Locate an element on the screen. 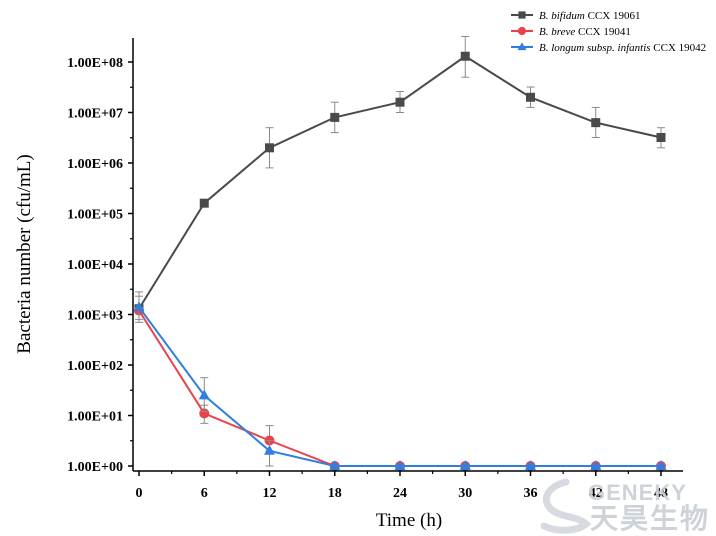  legend-label: B. bifidum CCX 19061 is located at coordinates (589, 16).